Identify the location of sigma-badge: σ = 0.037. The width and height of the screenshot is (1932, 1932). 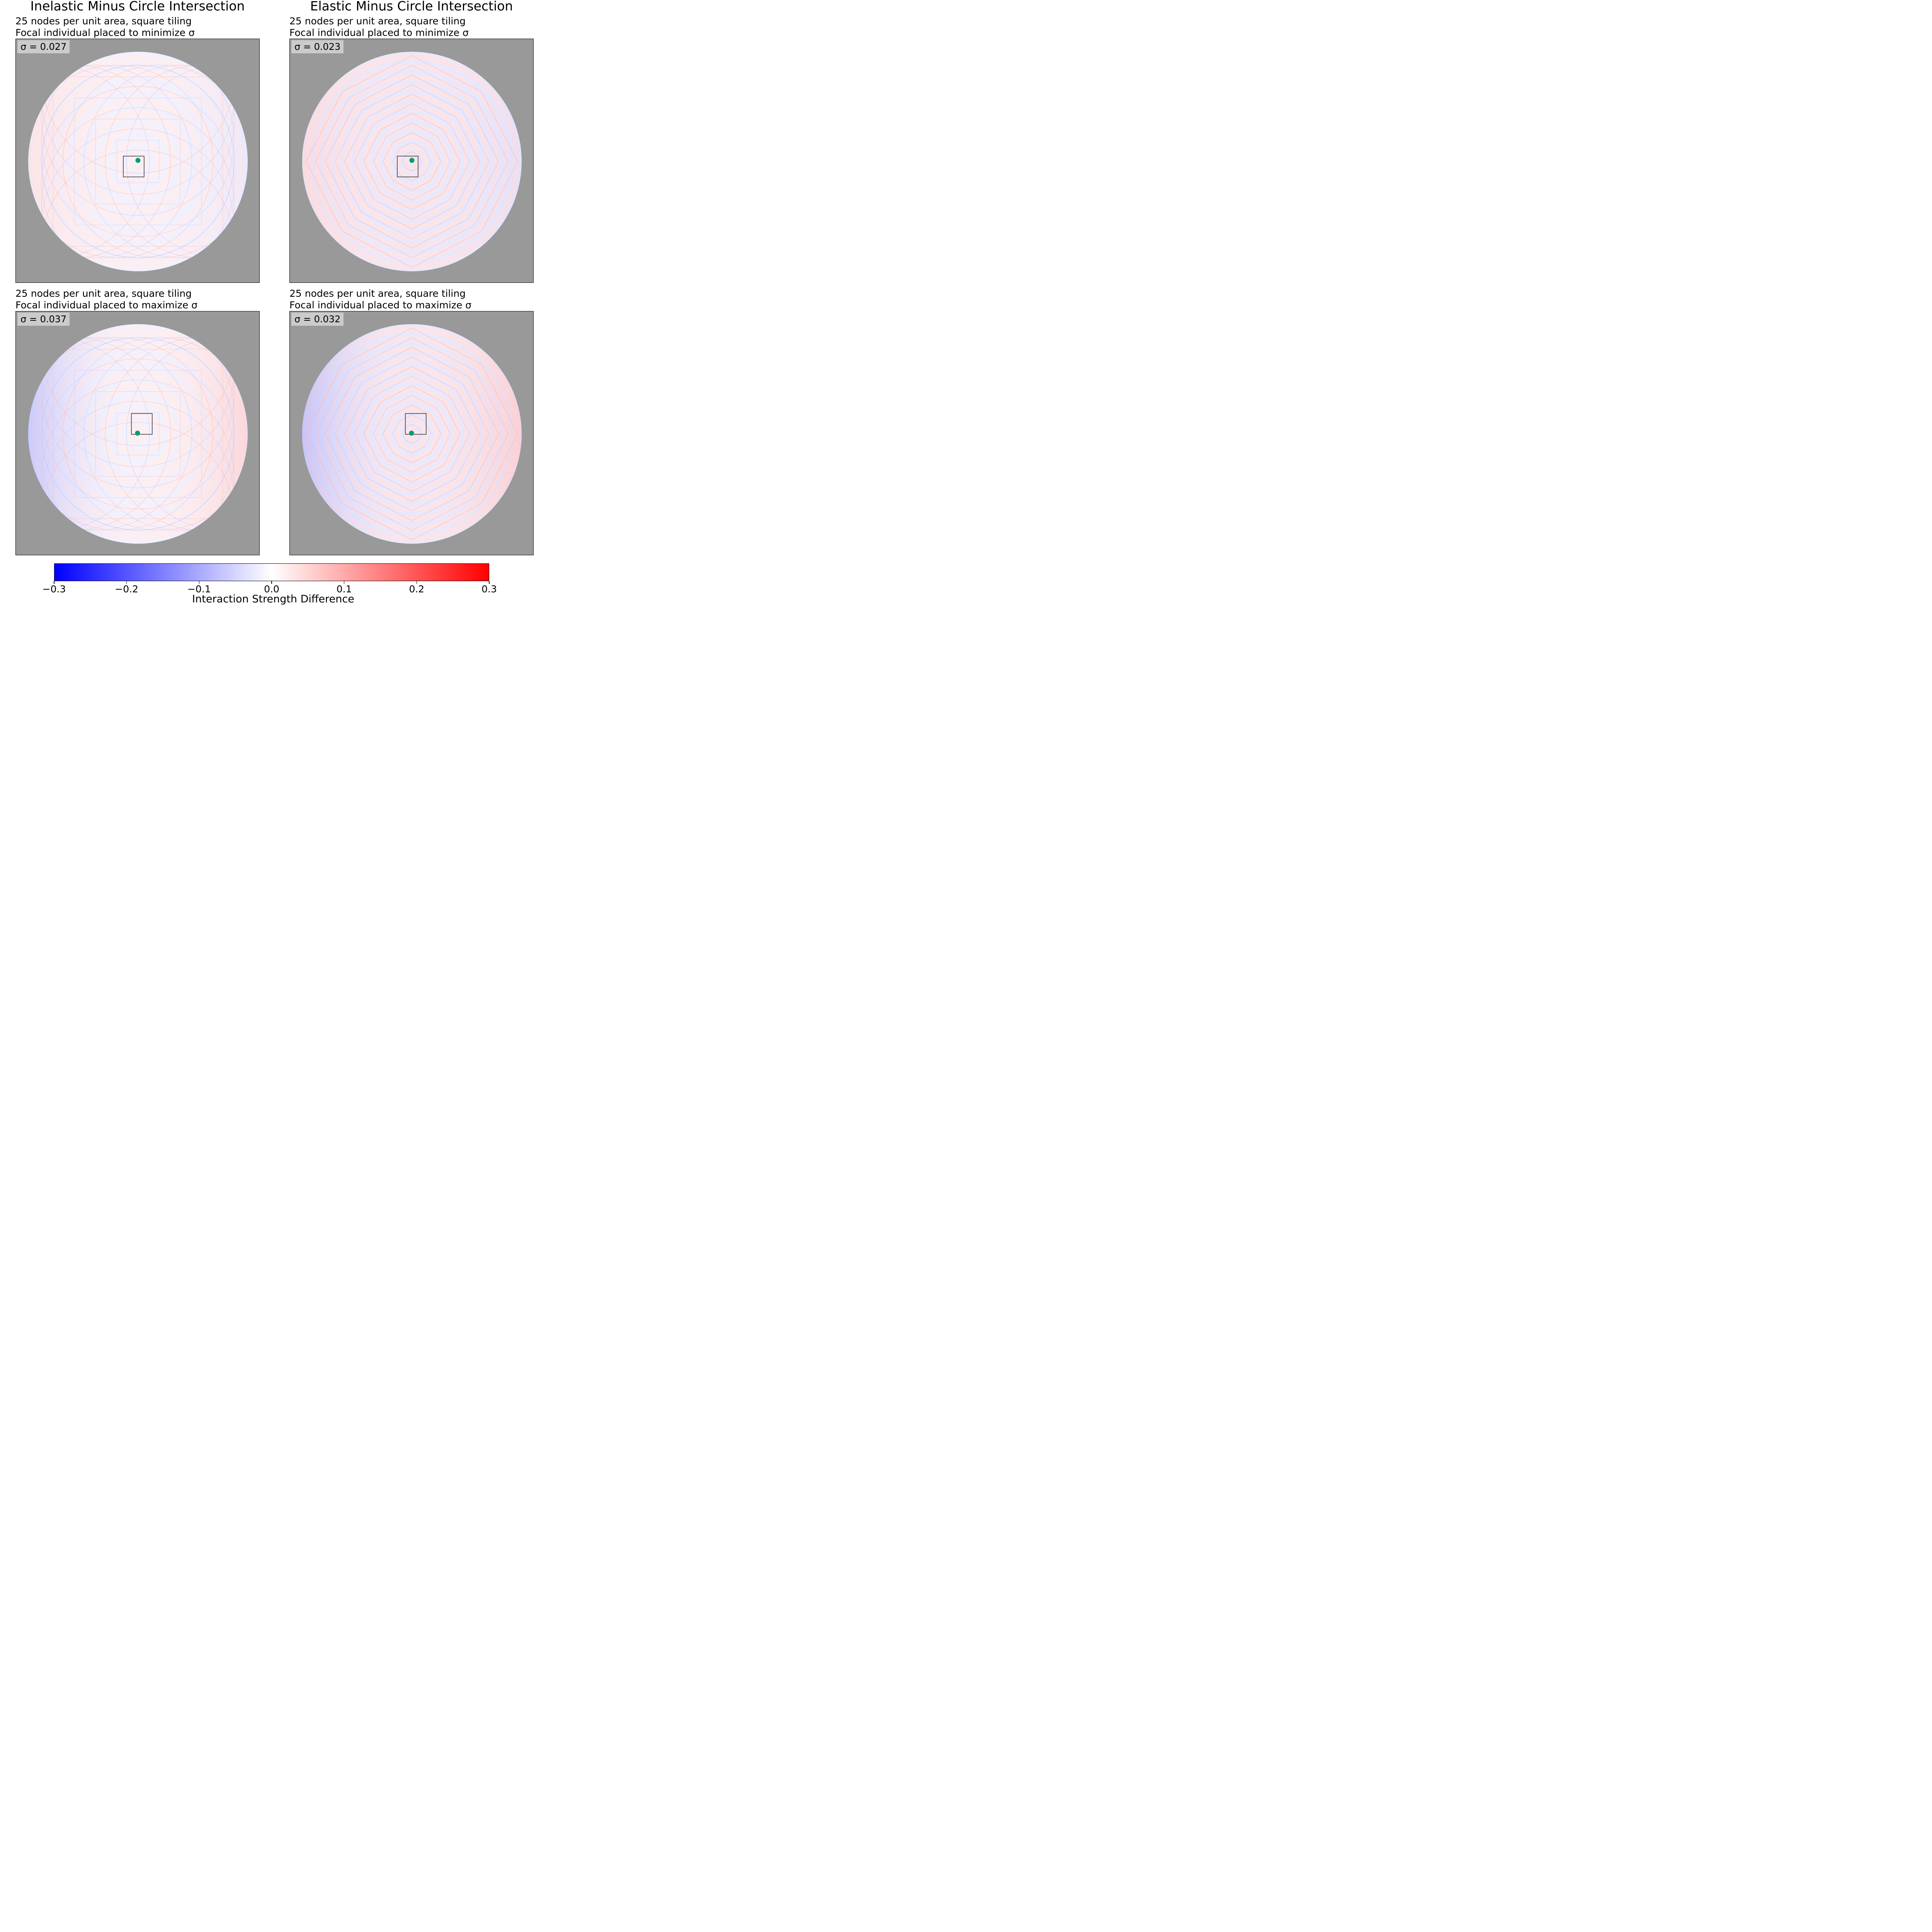
(43, 319).